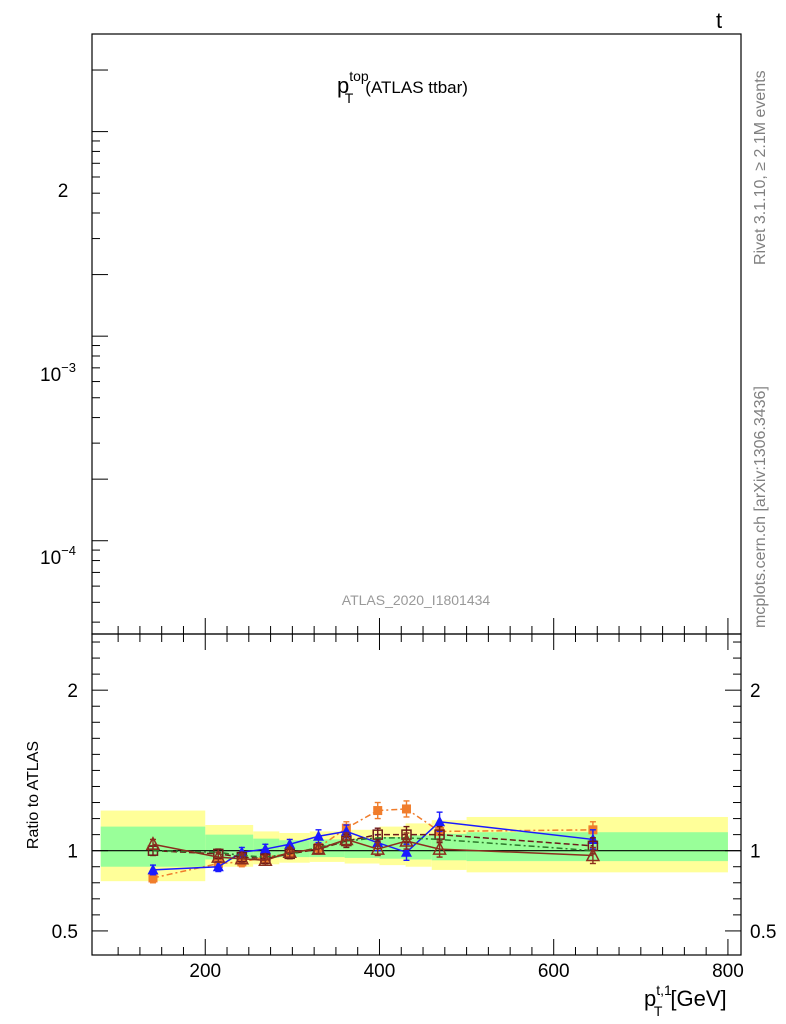 Image resolution: width=786 pixels, height=1024 pixels. I want to click on main-ytick-label-2: 2, so click(63, 191).